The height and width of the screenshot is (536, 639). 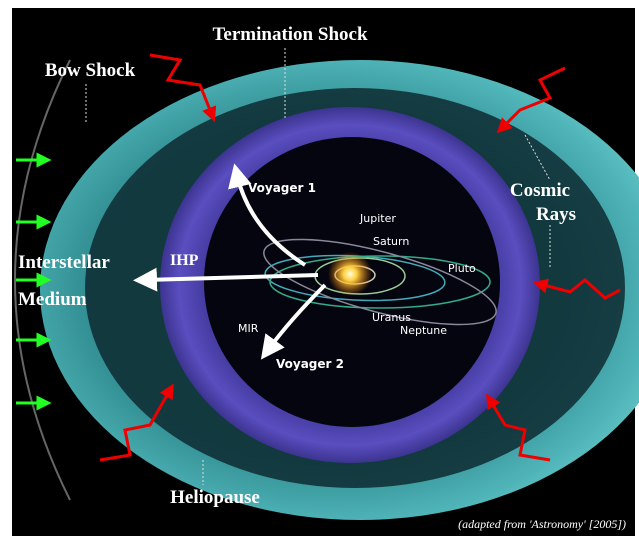 What do you see at coordinates (248, 328) in the screenshot?
I see `label: MIR` at bounding box center [248, 328].